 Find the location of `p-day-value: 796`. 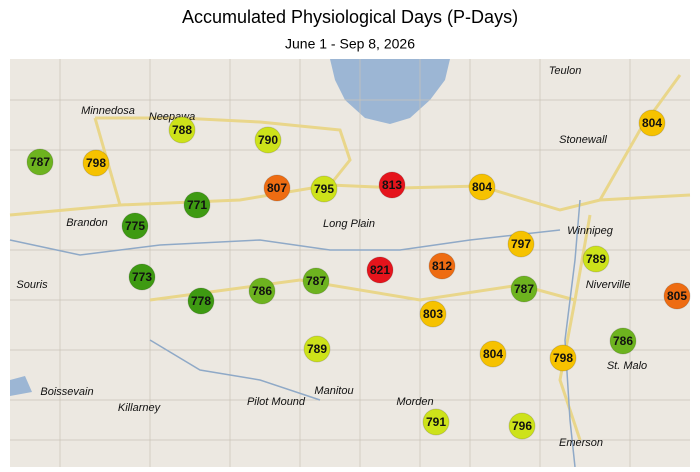

p-day-value: 796 is located at coordinates (522, 426).